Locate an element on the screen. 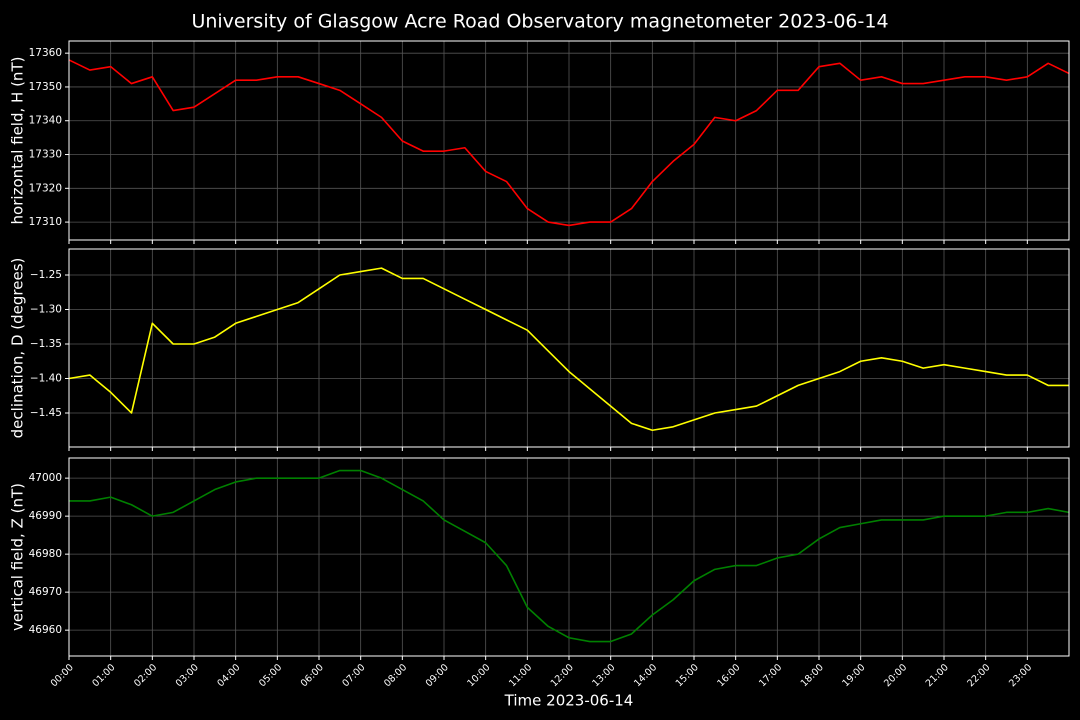  x-axis-label: Time 2023-06-14 is located at coordinates (569, 701).